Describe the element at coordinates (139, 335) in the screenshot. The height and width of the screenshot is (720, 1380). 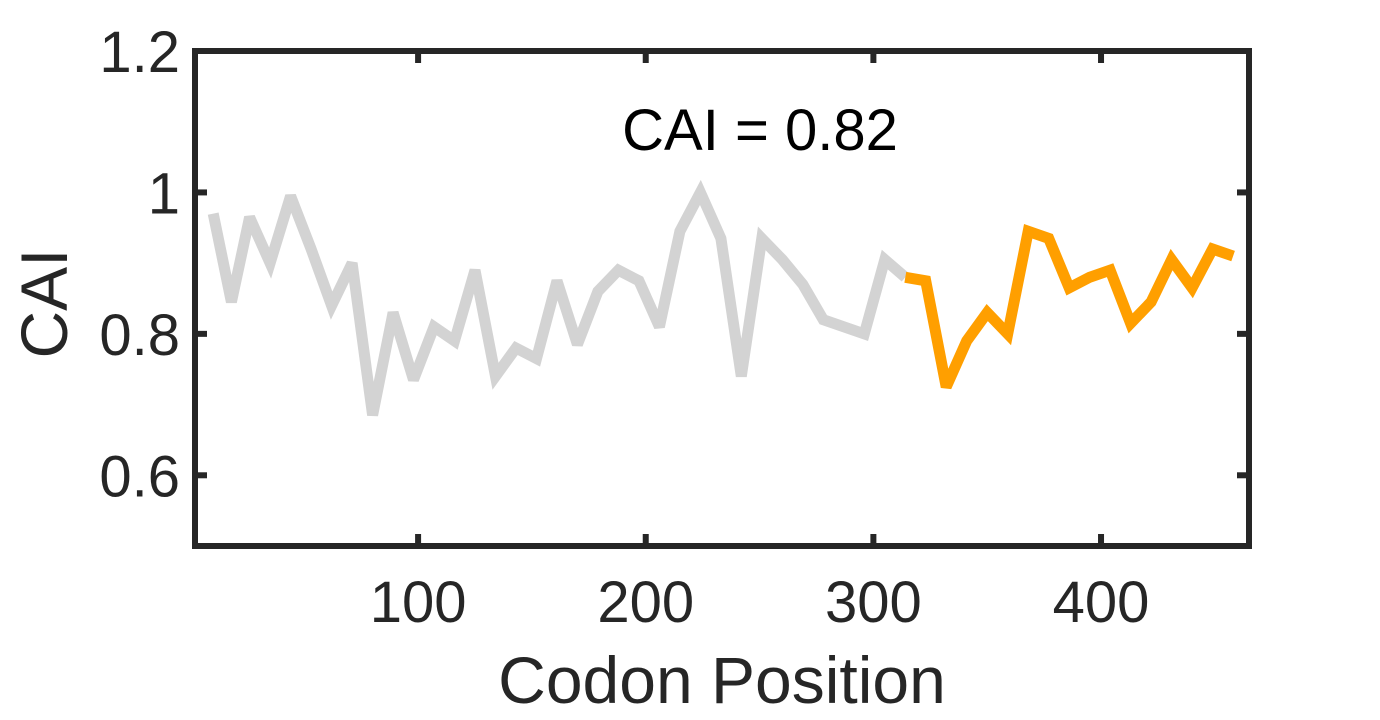
I see `y-tick-label: 0.8` at that location.